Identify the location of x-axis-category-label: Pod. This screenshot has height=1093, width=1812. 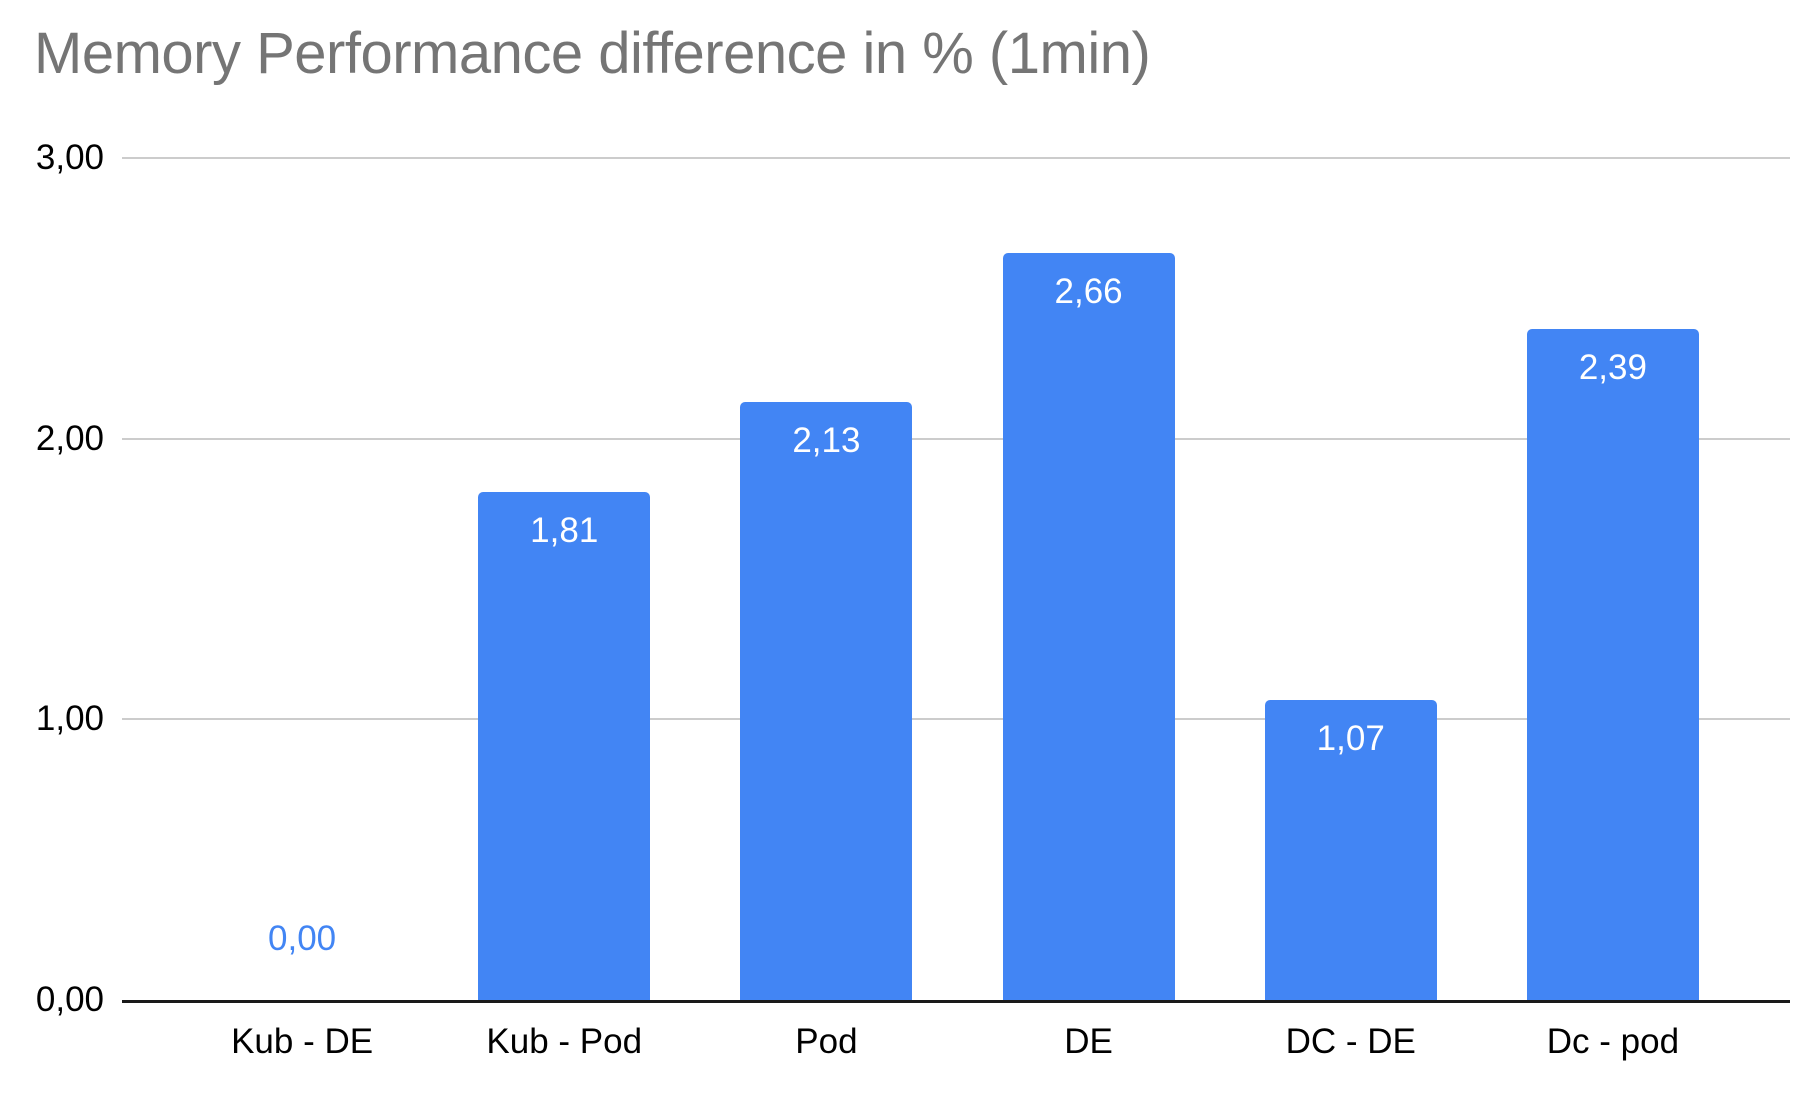
(826, 1041).